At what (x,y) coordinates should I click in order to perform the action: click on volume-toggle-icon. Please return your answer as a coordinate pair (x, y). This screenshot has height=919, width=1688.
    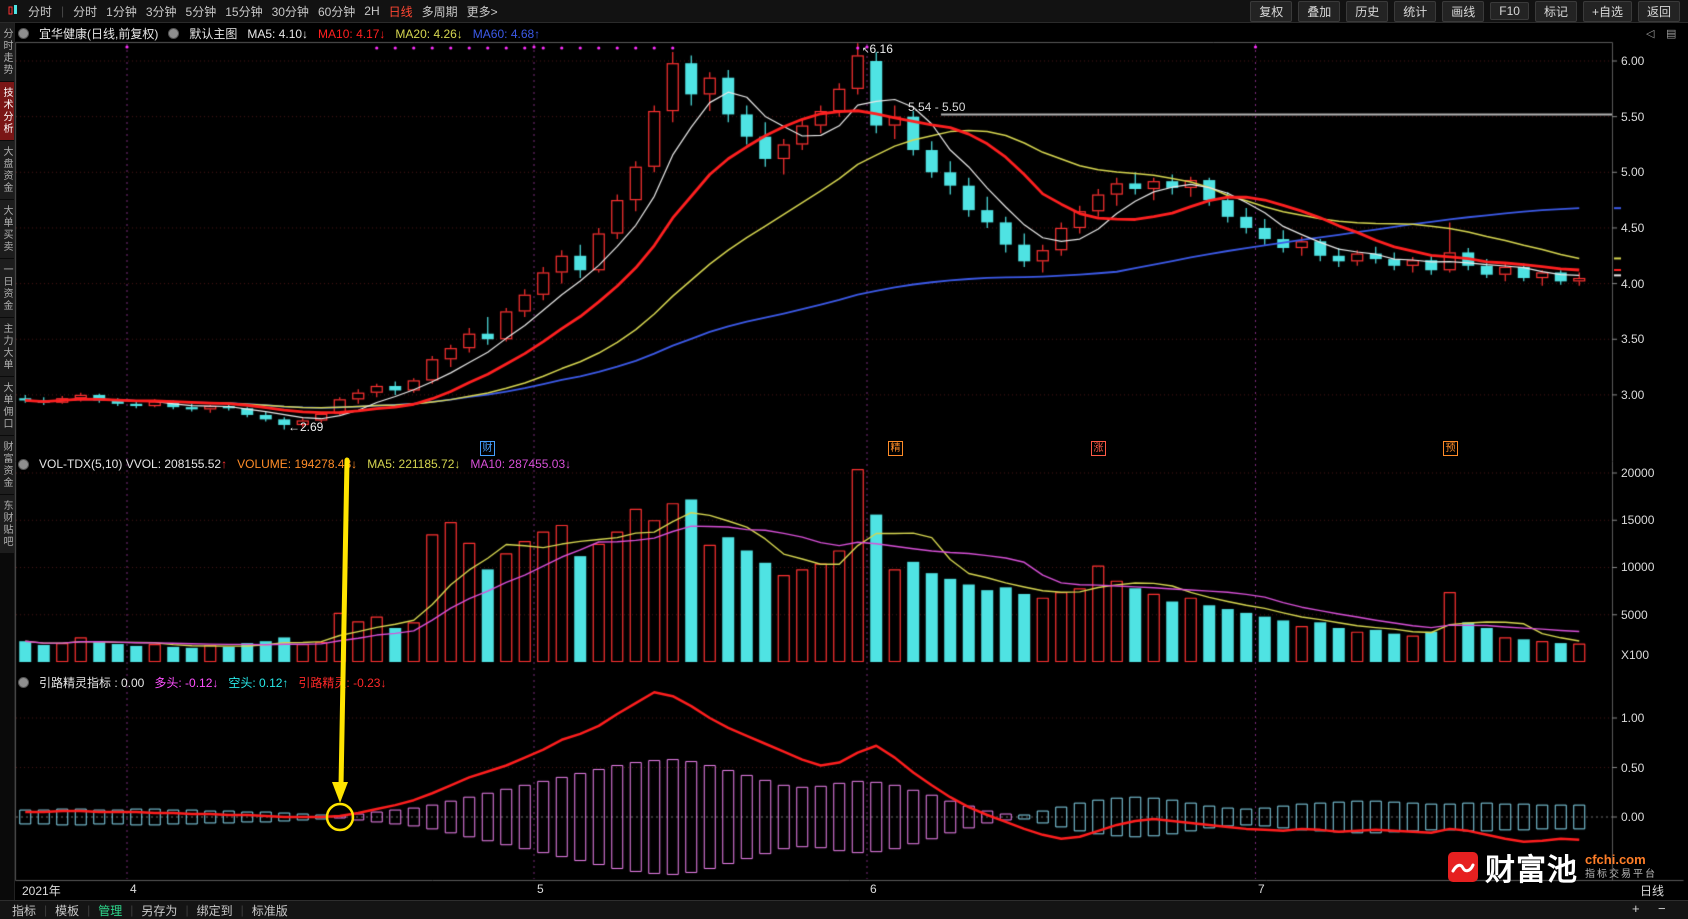
    Looking at the image, I should click on (23, 464).